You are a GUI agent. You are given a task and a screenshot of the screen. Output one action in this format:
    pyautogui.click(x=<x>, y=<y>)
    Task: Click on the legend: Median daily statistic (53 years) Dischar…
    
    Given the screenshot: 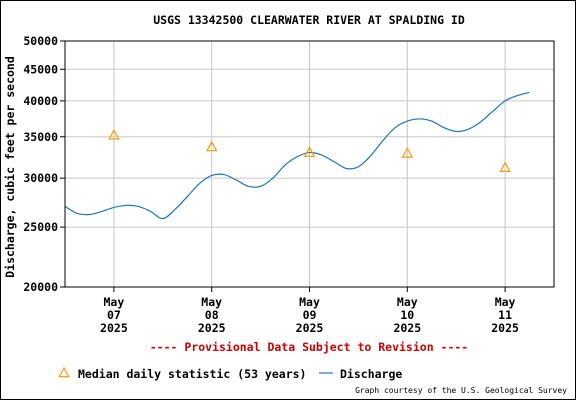 What is the action you would take?
    pyautogui.click(x=230, y=373)
    